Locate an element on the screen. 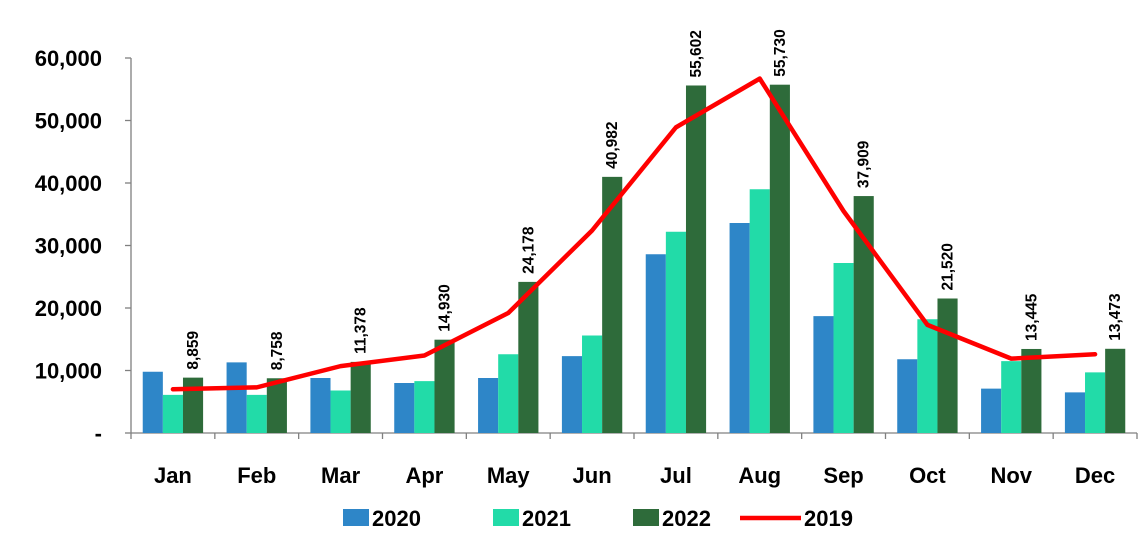  bar-2022-apr is located at coordinates (444, 386).